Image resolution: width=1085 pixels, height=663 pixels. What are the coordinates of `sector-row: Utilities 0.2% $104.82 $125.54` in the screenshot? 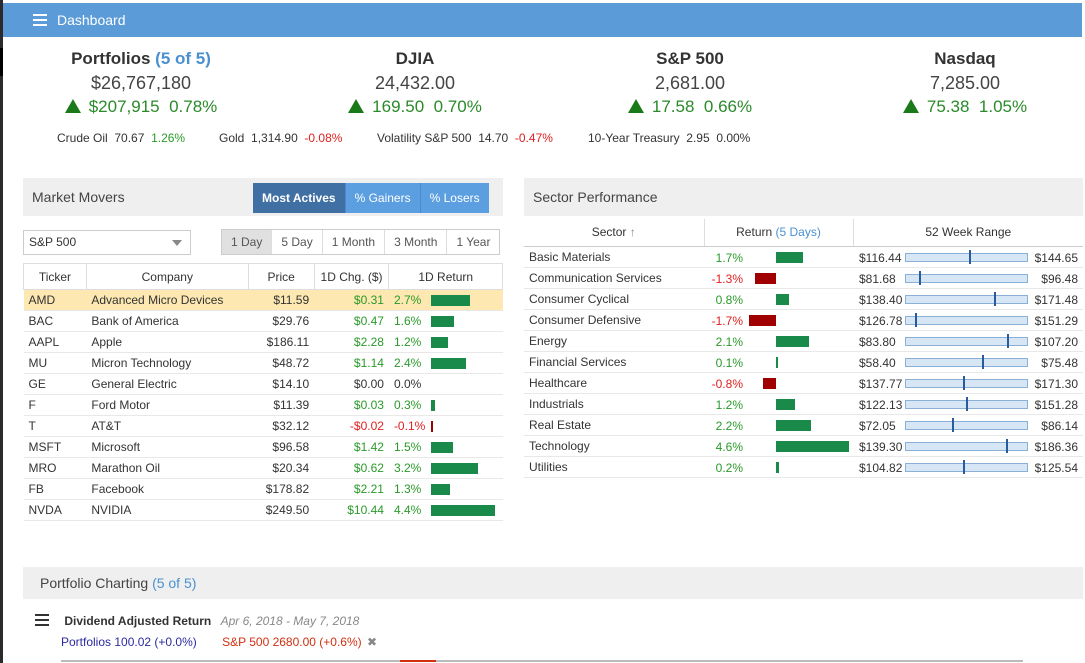 It's located at (803, 467).